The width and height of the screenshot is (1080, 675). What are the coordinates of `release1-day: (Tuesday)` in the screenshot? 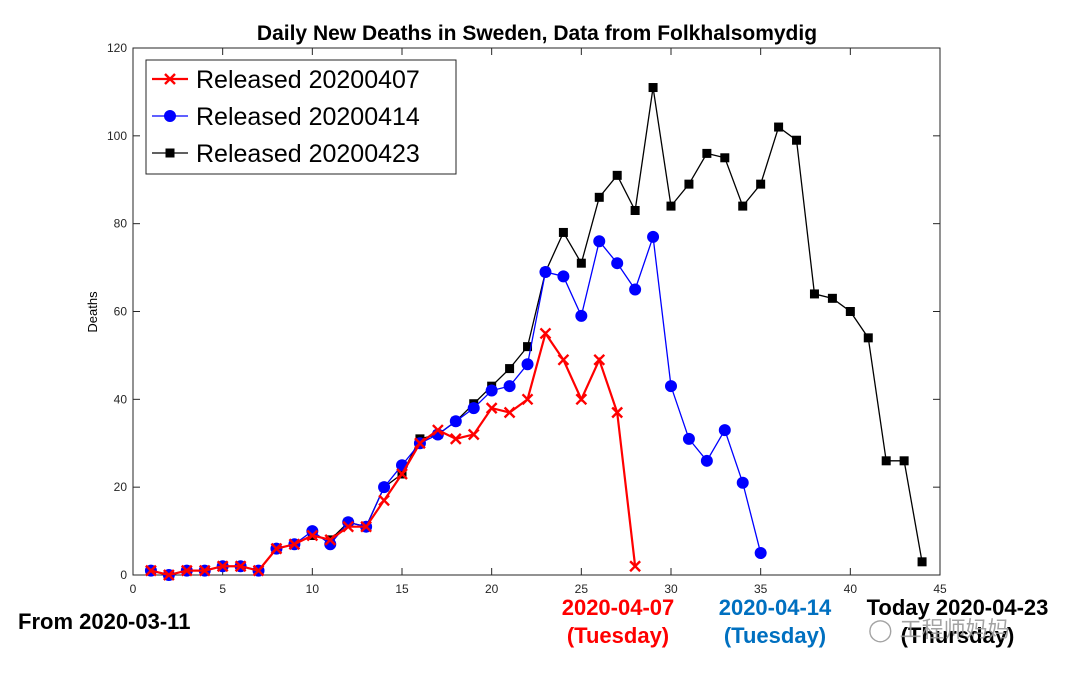 It's located at (618, 635).